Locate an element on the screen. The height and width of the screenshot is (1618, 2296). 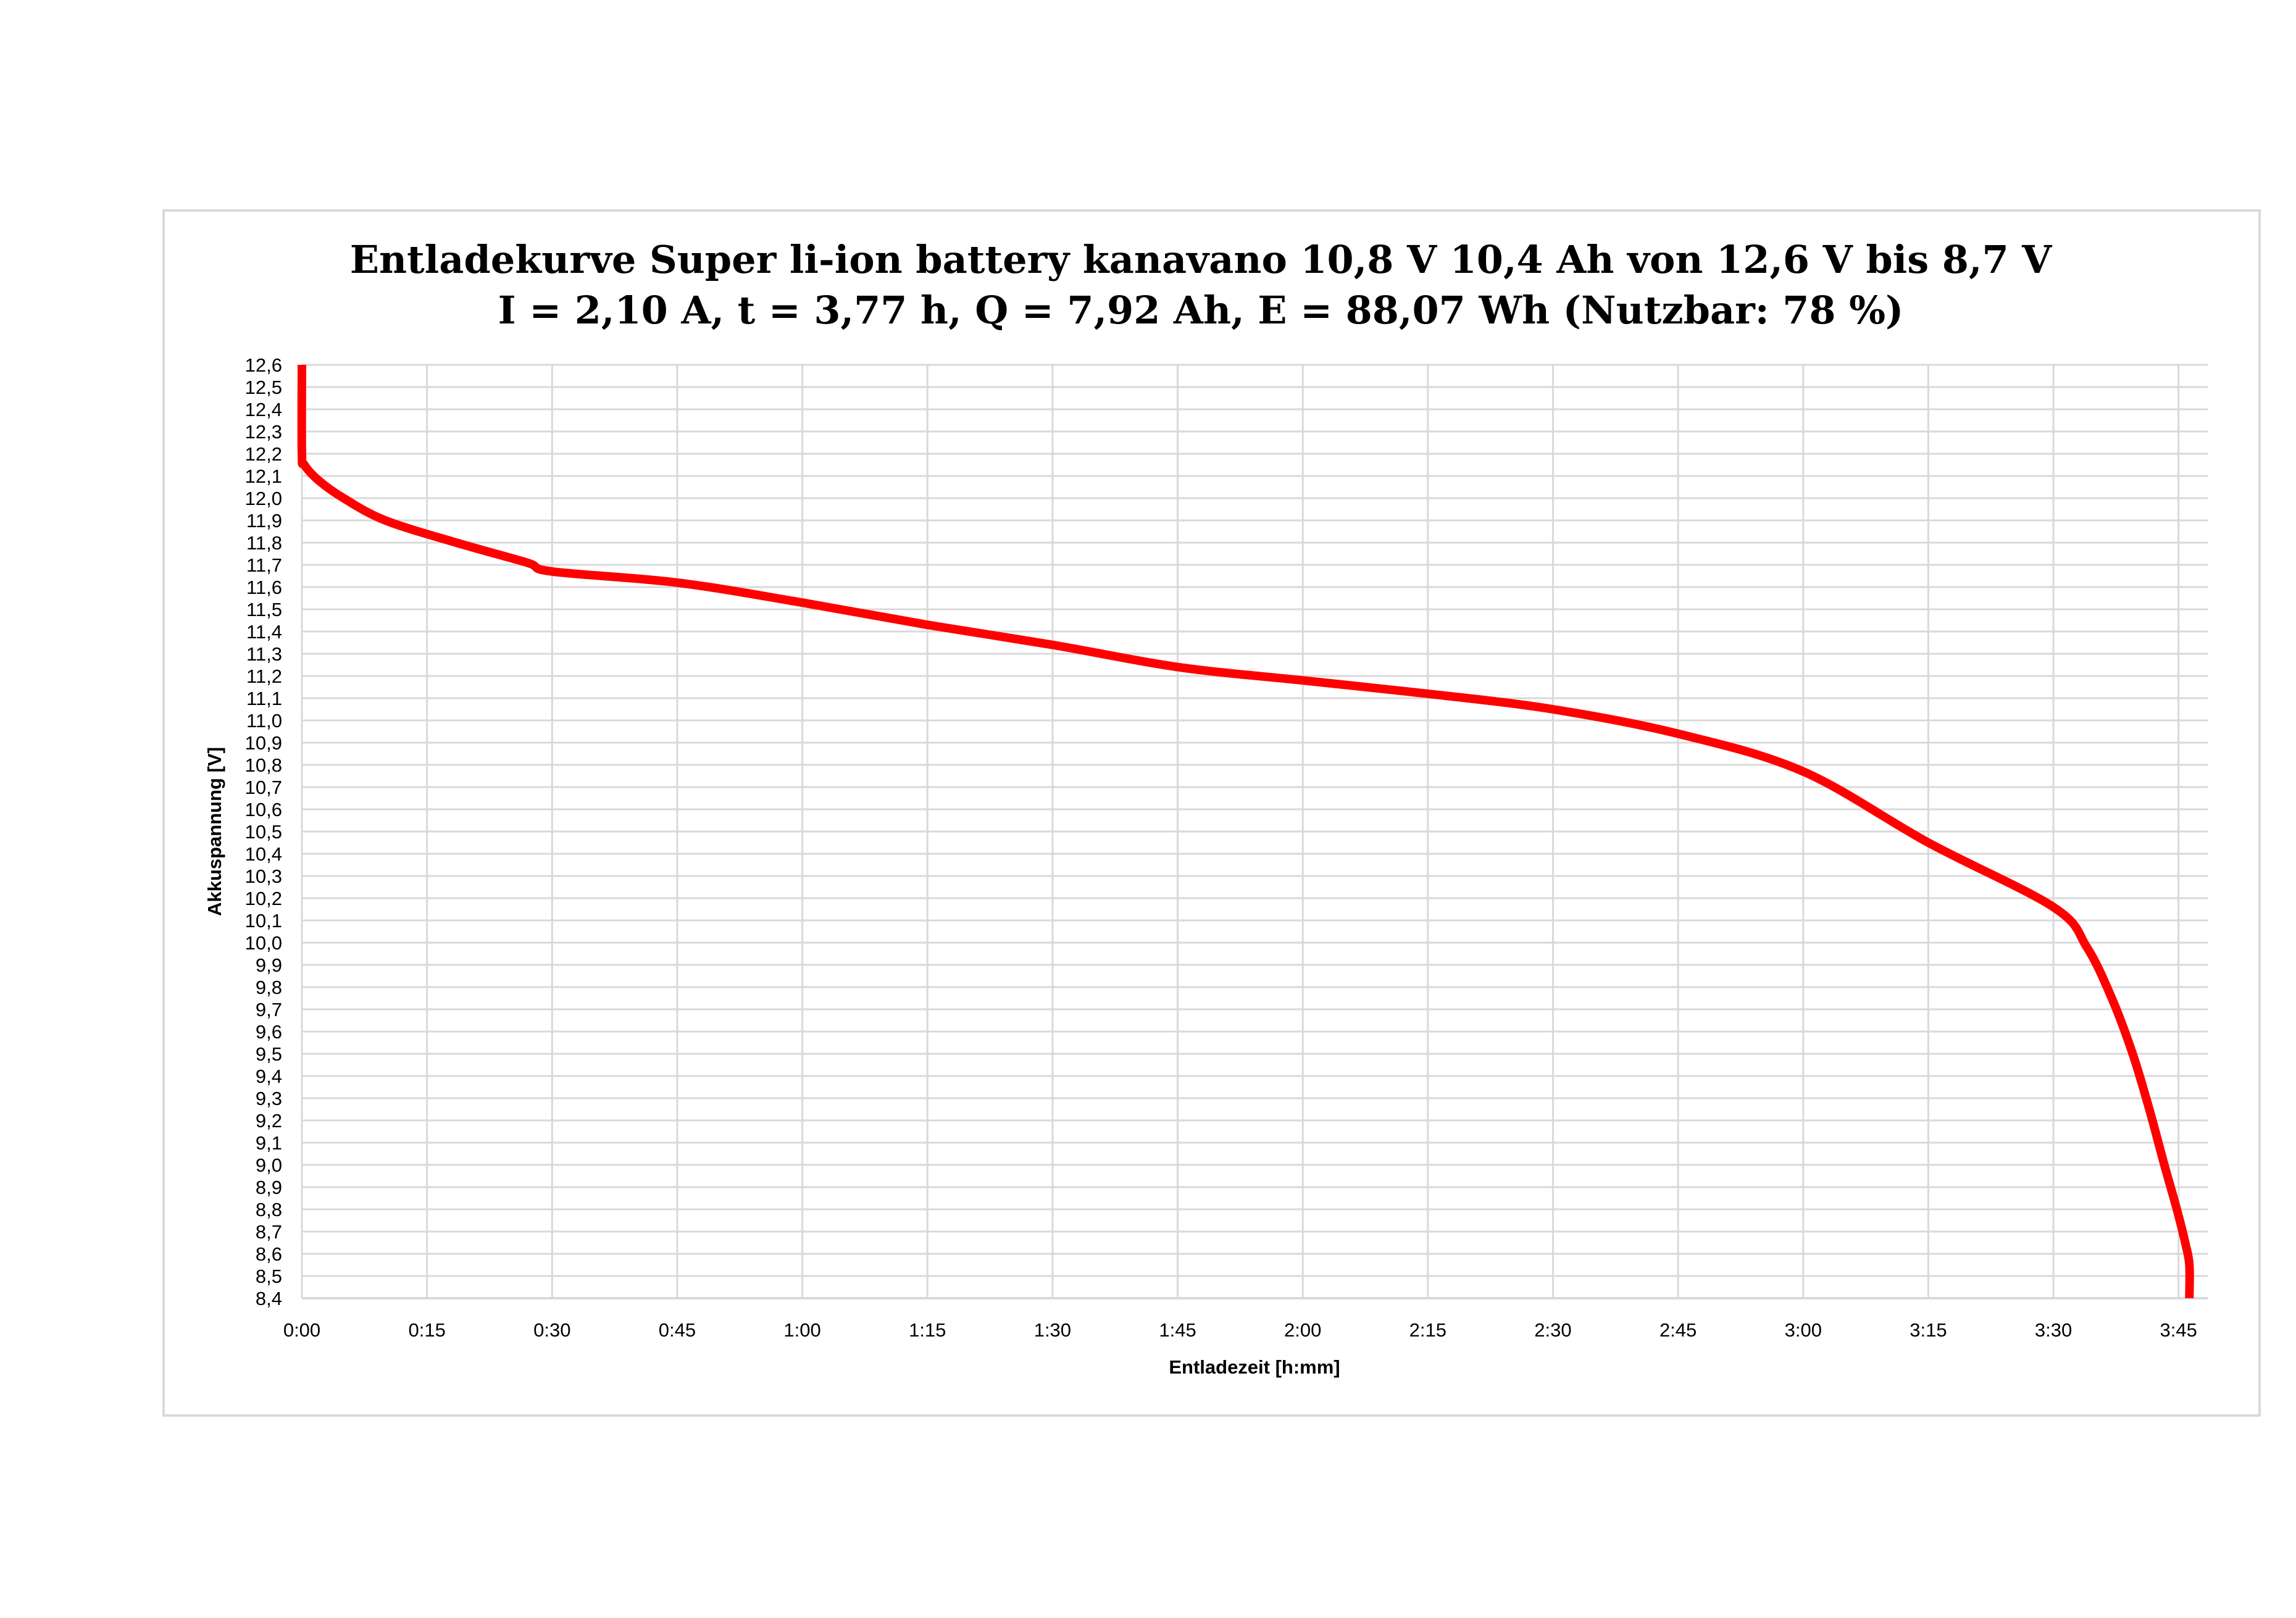
y-tick-label: 11,0 is located at coordinates (264, 721).